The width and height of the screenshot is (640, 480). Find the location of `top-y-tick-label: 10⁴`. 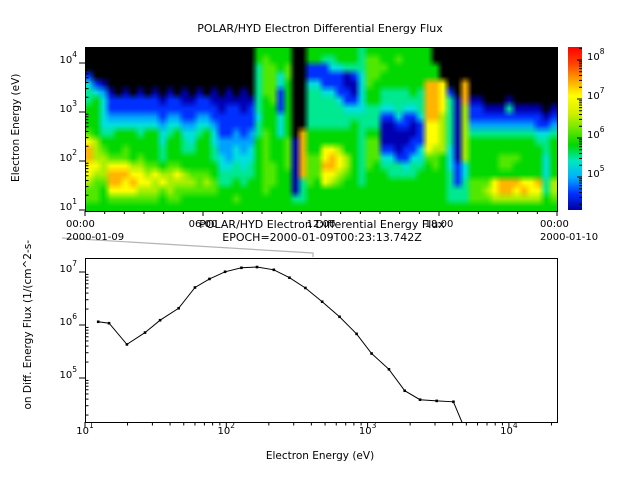

top-y-tick-label: 10⁴ is located at coordinates (68, 58).